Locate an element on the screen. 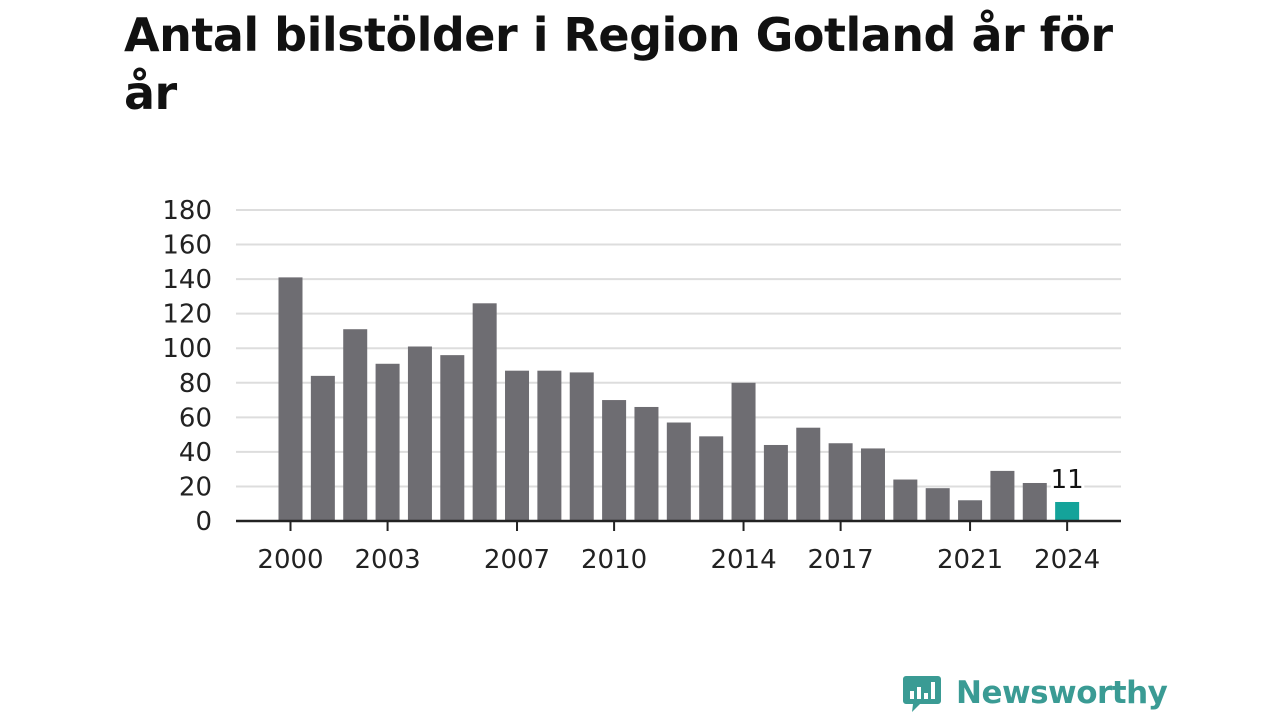 This screenshot has width=1280, height=720. data-labels: 11 is located at coordinates (1067, 480).